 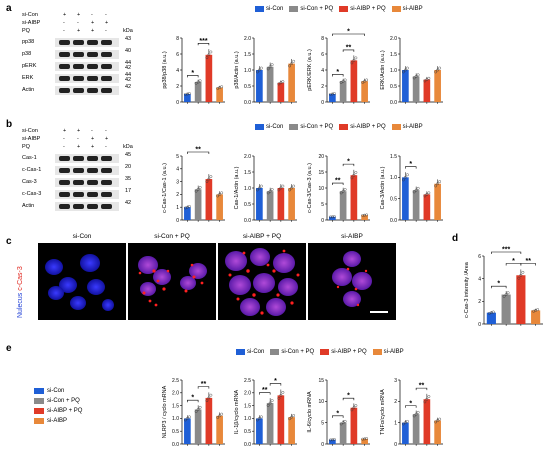 What do you see at coordinates (269, 9) in the screenshot?
I see `legend-top-item-0: si-Con` at bounding box center [269, 9].